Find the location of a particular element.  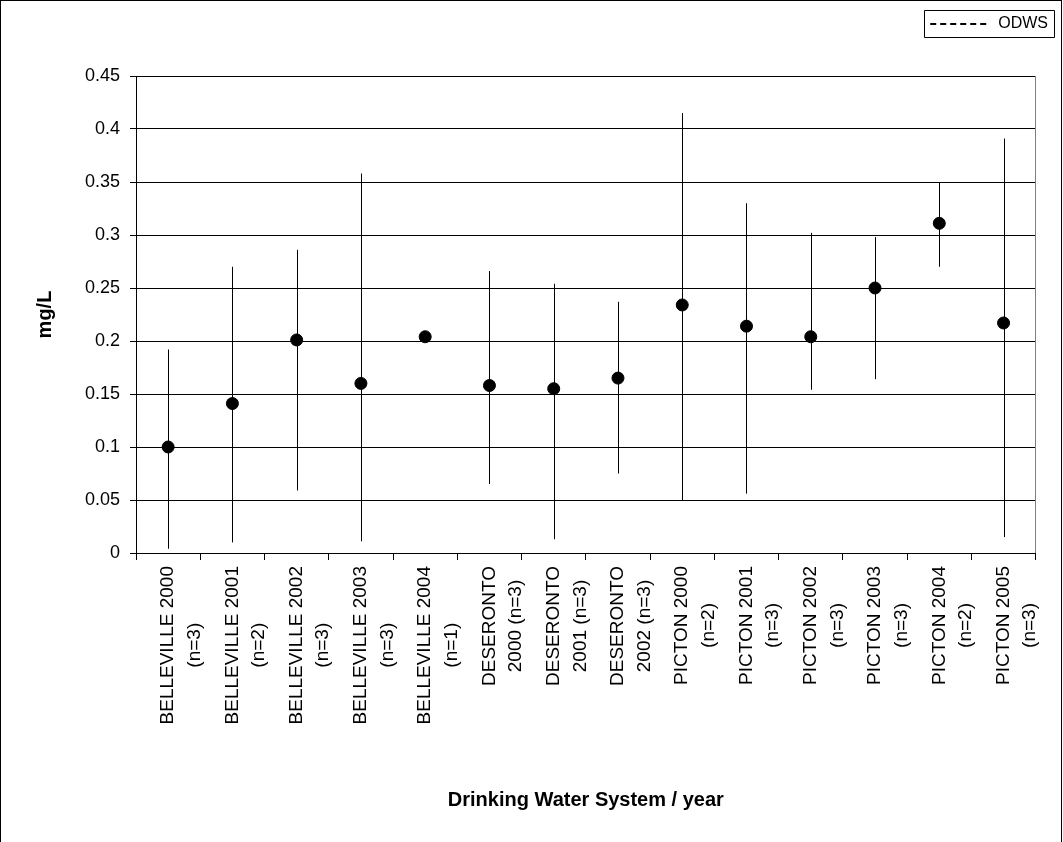

x-tick-label: DESERONTO 2002 (n=3) is located at coordinates (630, 626).